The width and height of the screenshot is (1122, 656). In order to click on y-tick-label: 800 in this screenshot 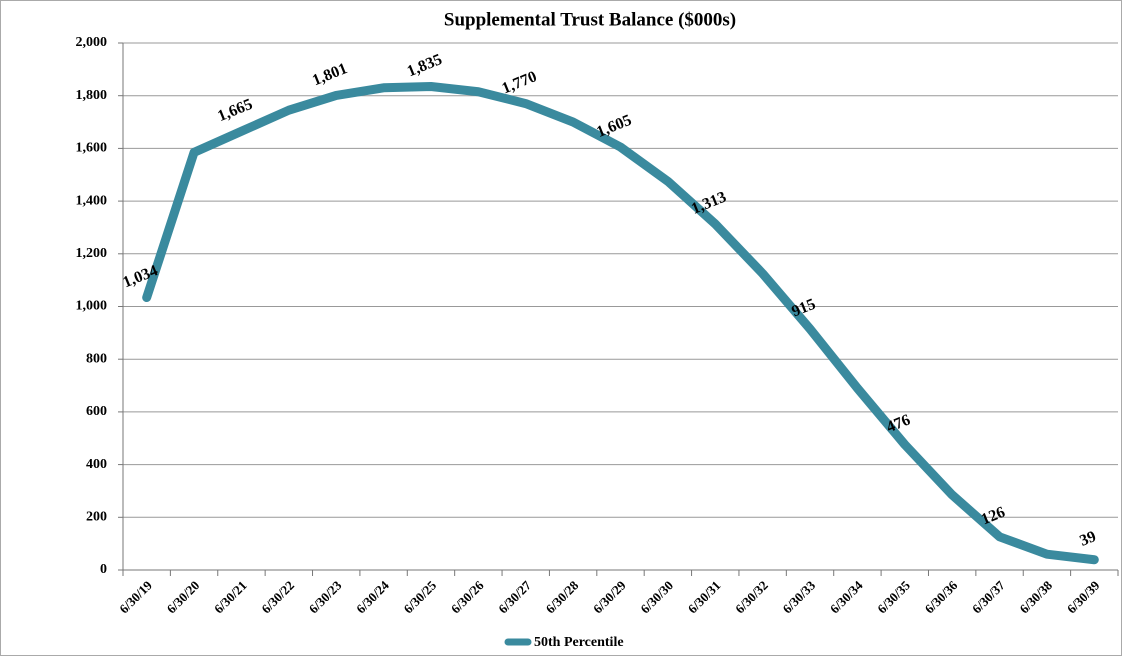, I will do `click(96, 358)`.